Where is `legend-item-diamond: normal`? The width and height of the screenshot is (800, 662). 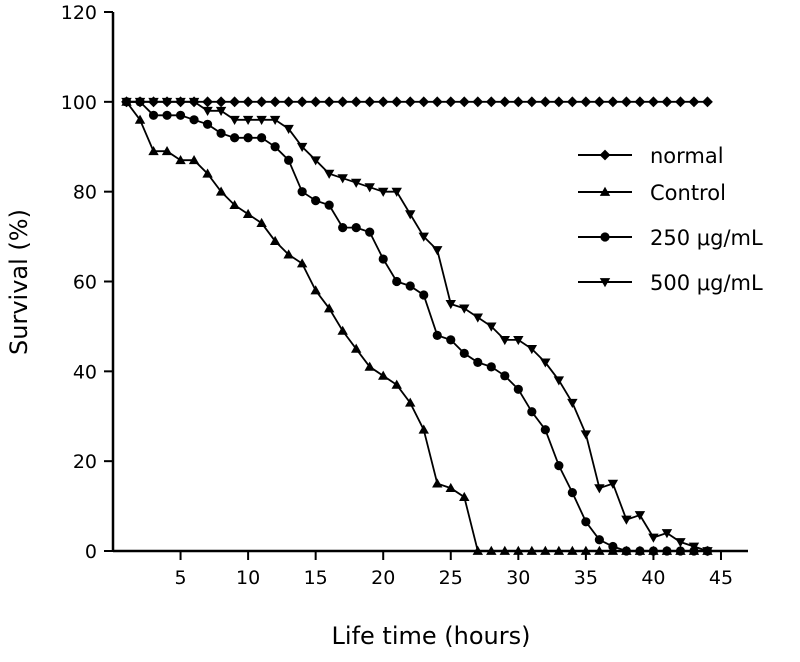
legend-item-diamond: normal is located at coordinates (651, 156).